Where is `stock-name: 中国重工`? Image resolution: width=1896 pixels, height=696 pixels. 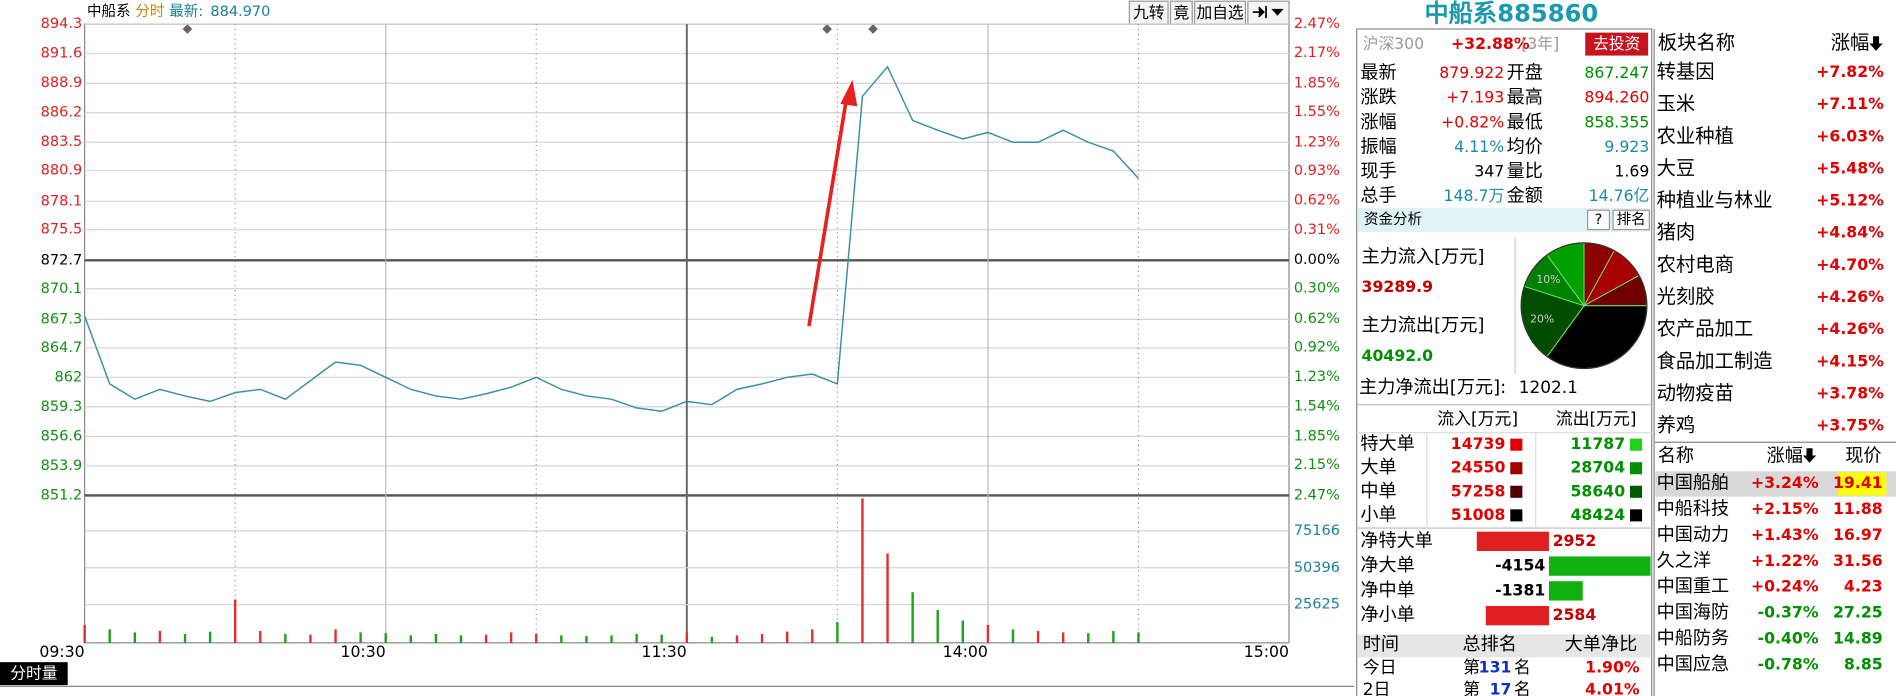 stock-name: 中国重工 is located at coordinates (1693, 586).